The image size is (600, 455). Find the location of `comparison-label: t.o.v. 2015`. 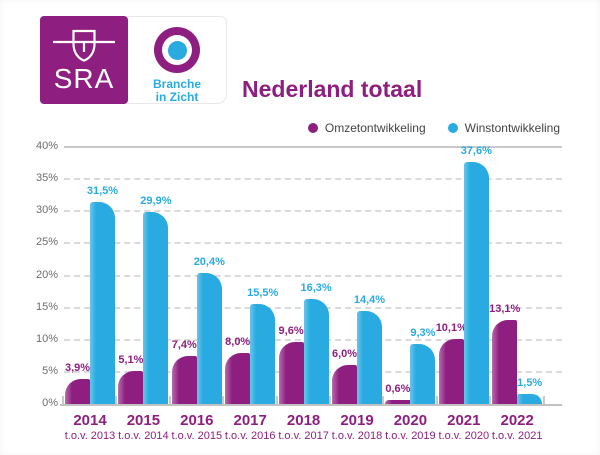

comparison-label: t.o.v. 2015 is located at coordinates (197, 436).